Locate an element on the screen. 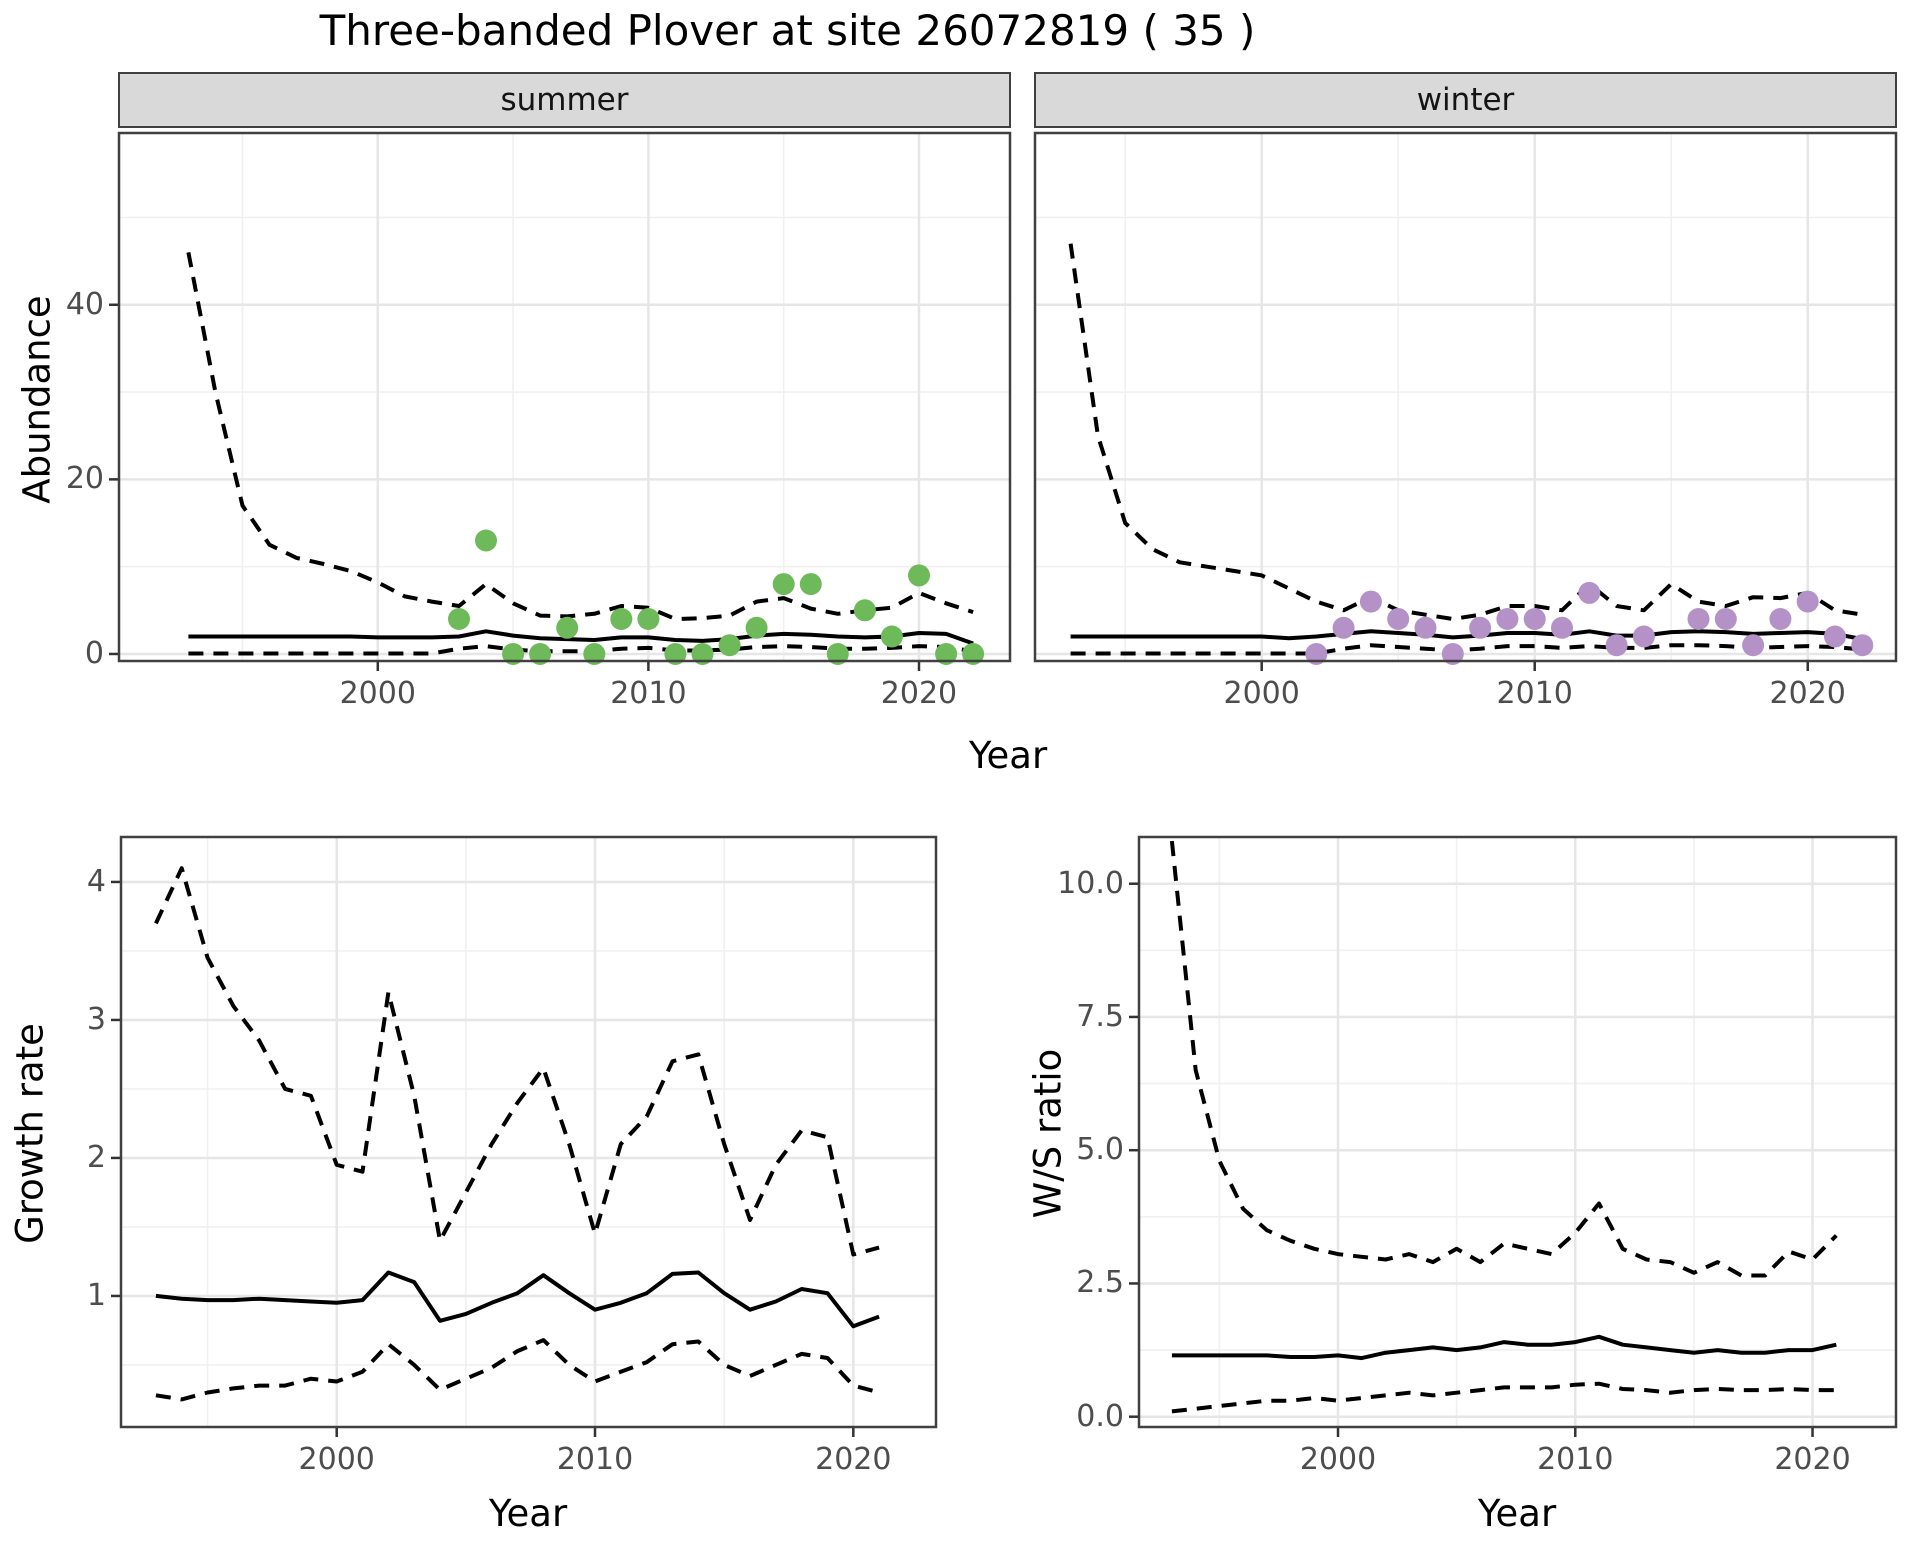 The height and width of the screenshot is (1560, 1920). facet-strip-winter-label: winter is located at coordinates (1465, 100).